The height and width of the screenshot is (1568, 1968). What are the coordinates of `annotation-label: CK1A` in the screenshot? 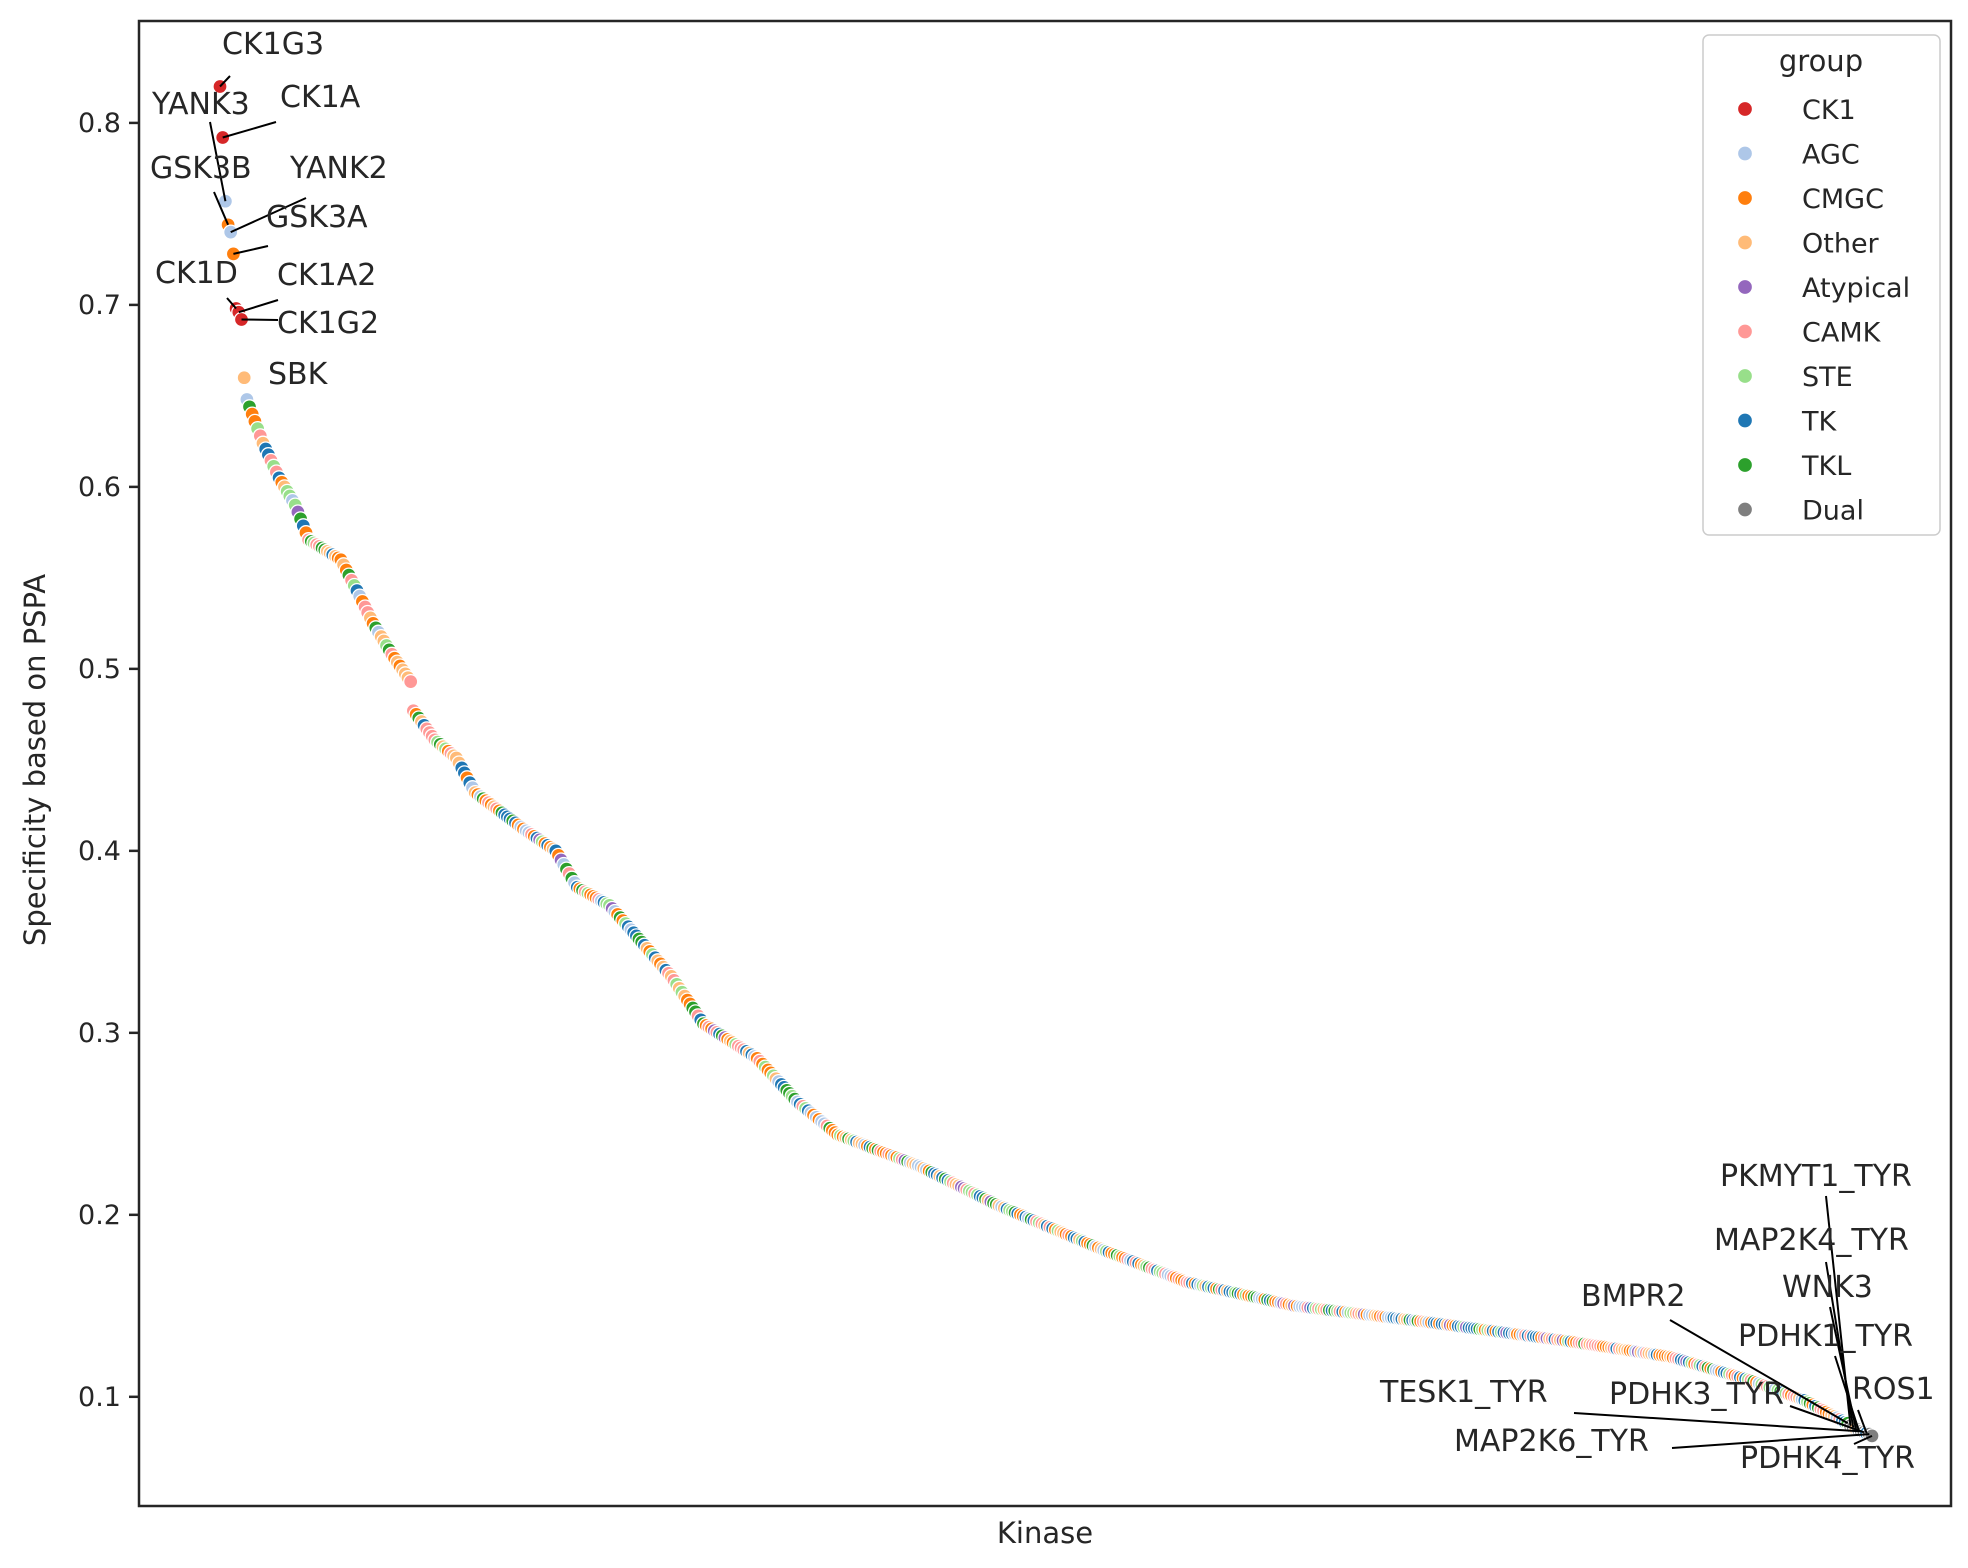 It's located at (320, 97).